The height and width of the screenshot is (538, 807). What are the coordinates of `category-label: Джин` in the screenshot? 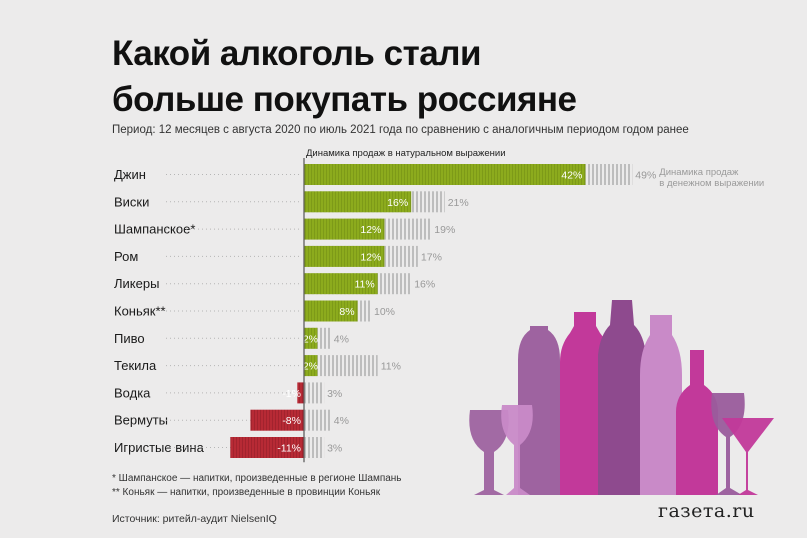 It's located at (130, 174).